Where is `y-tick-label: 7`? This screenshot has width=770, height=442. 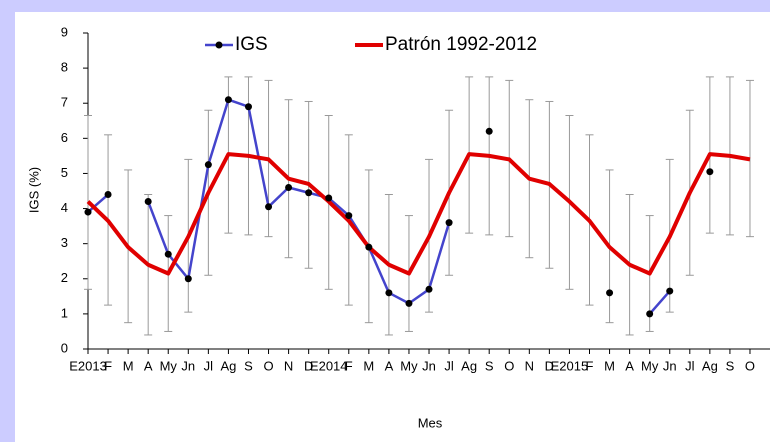 y-tick-label: 7 is located at coordinates (64, 102).